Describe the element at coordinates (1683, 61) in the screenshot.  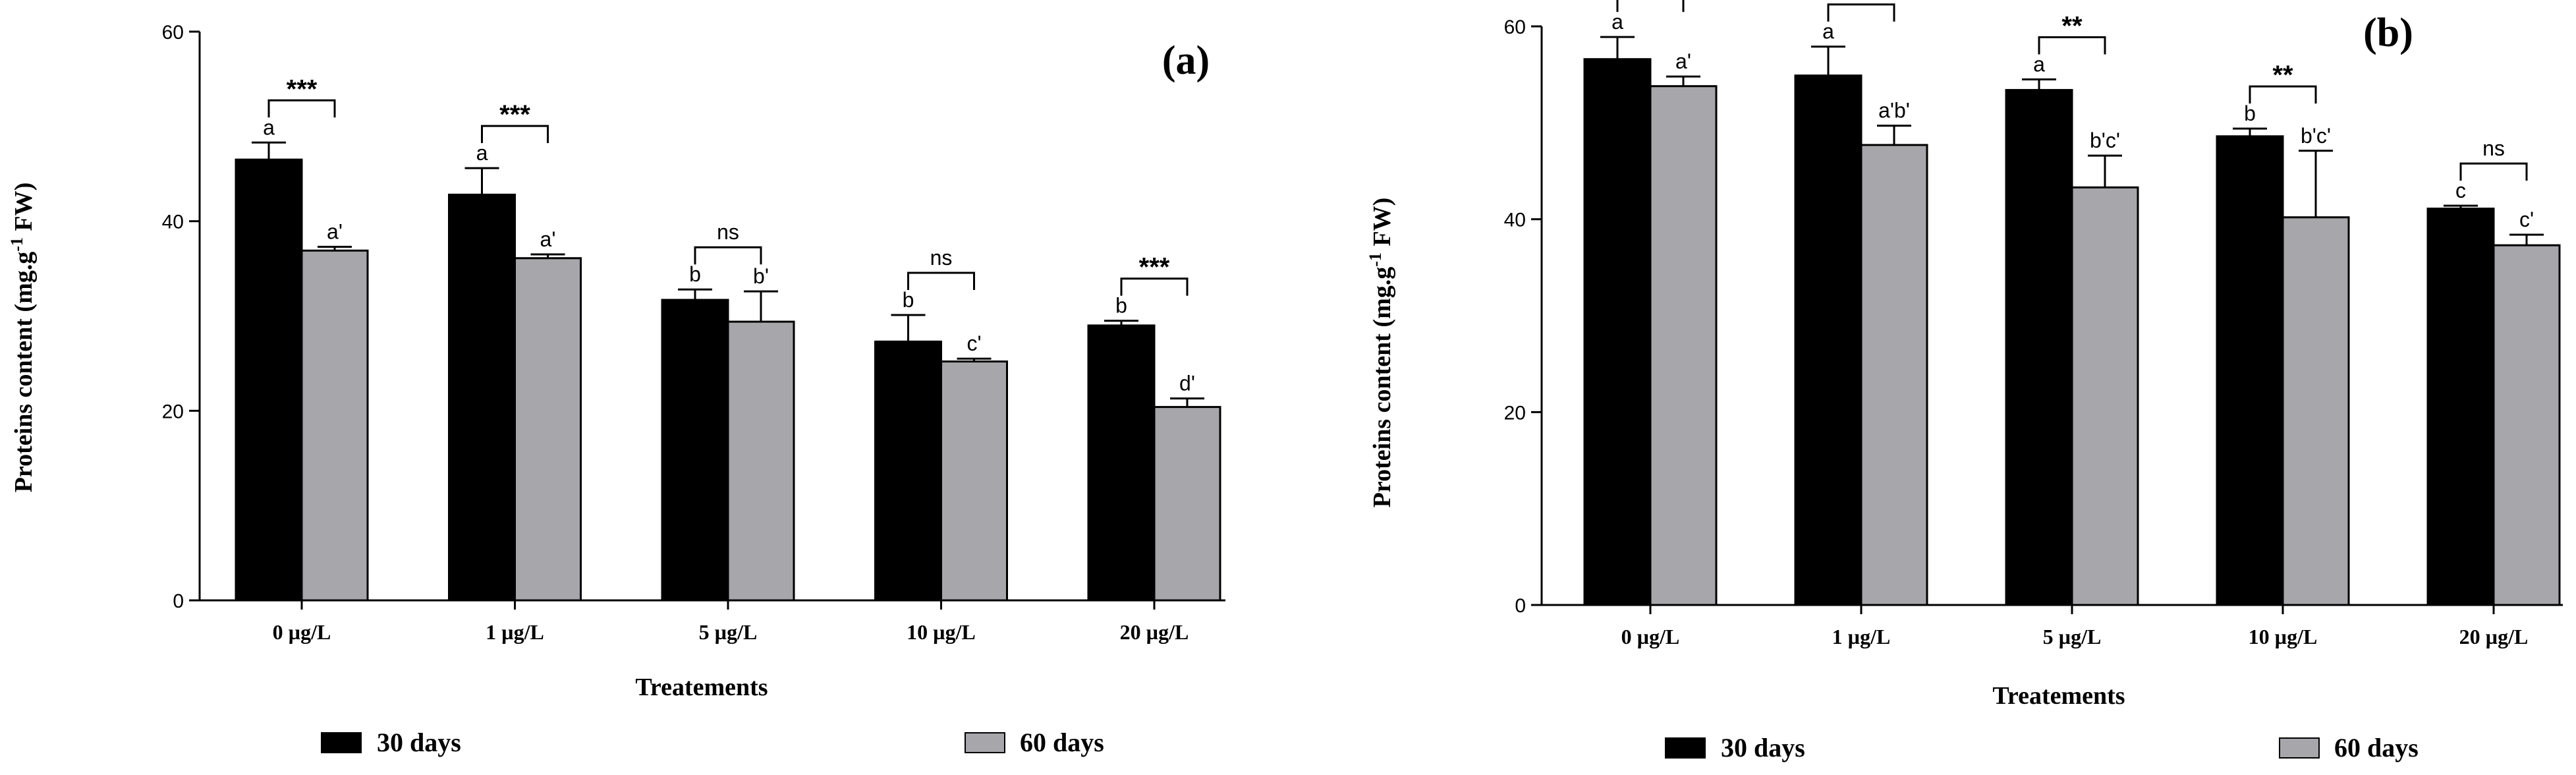
I see `chart-b-letter-label: a'` at that location.